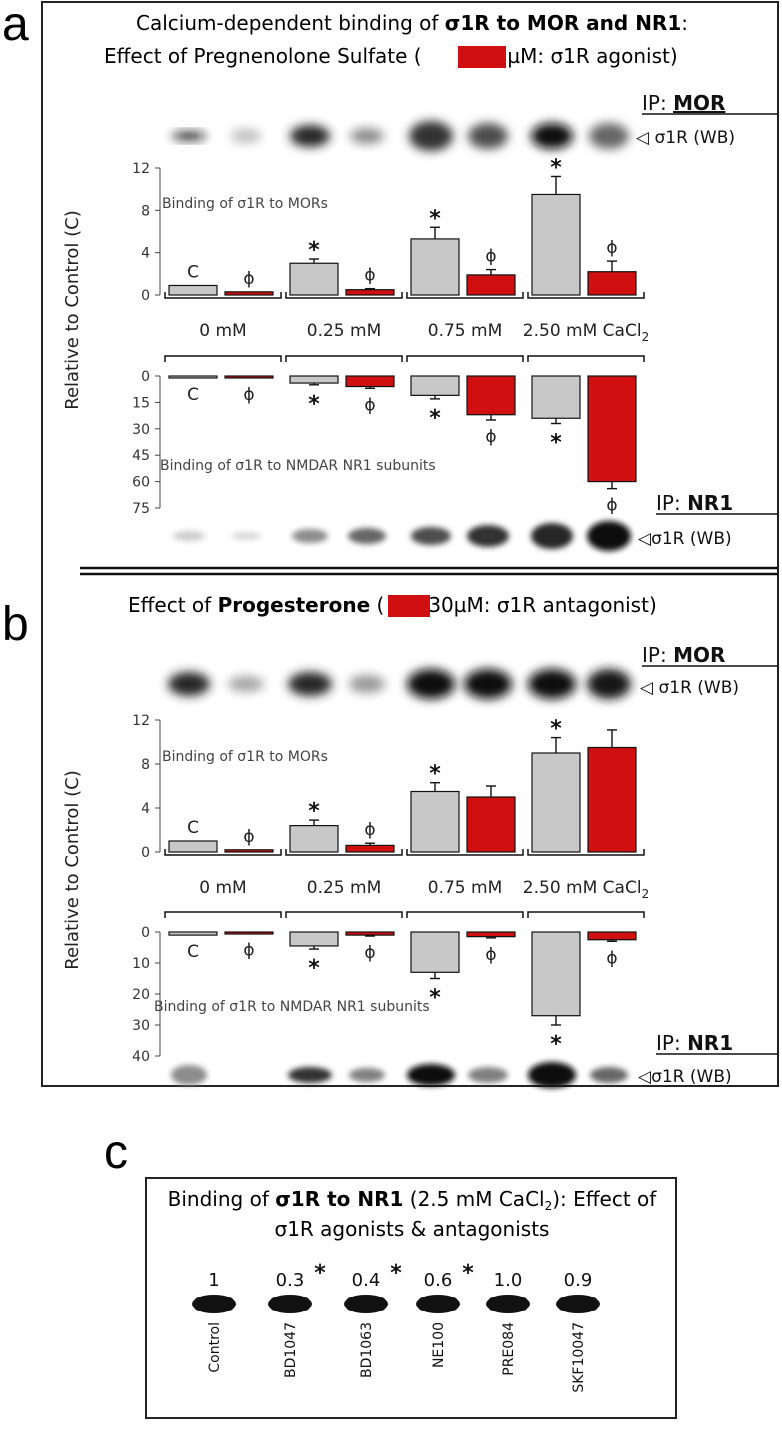 Image resolution: width=782 pixels, height=1430 pixels. I want to click on y-tick-label: 4, so click(145, 809).